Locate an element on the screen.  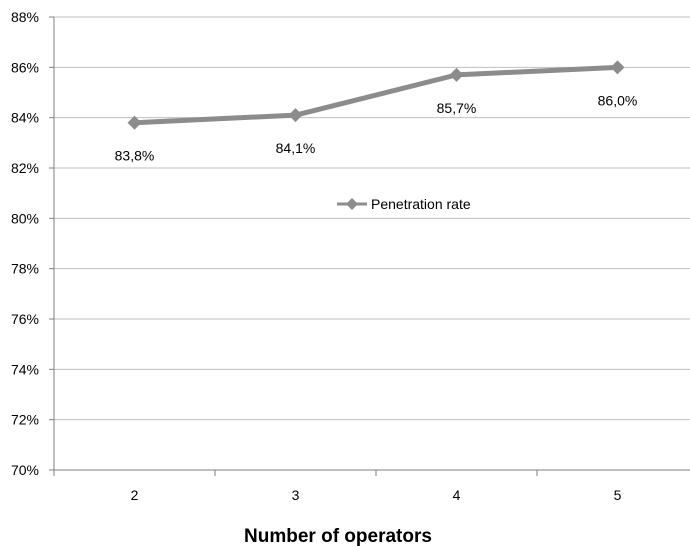
y-axis-tick-labels: 70% 72% 74% 76% 78% 80% 82% 84% 86% 88% is located at coordinates (25, 243).